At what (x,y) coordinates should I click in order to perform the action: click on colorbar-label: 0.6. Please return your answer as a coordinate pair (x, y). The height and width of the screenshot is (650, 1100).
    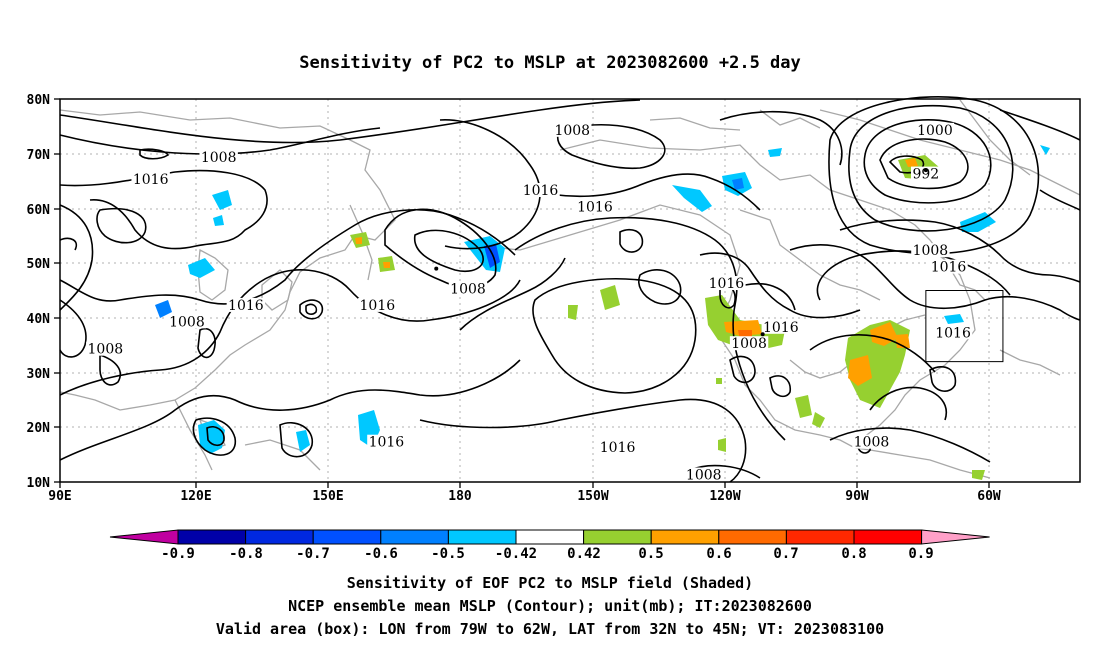
    Looking at the image, I should click on (718, 554).